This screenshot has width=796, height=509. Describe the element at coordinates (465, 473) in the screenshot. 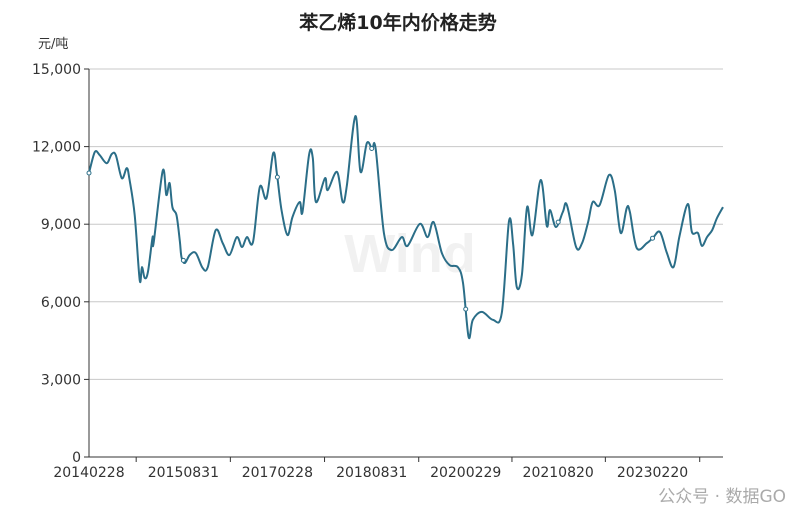

I see `x-tick-label: 20200229` at that location.